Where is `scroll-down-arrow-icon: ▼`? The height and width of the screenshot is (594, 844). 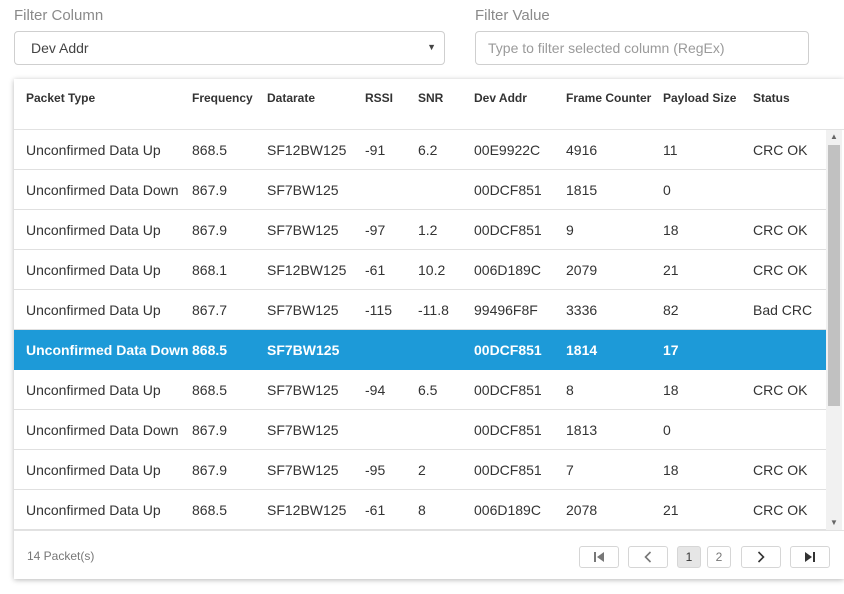 scroll-down-arrow-icon: ▼ is located at coordinates (834, 522).